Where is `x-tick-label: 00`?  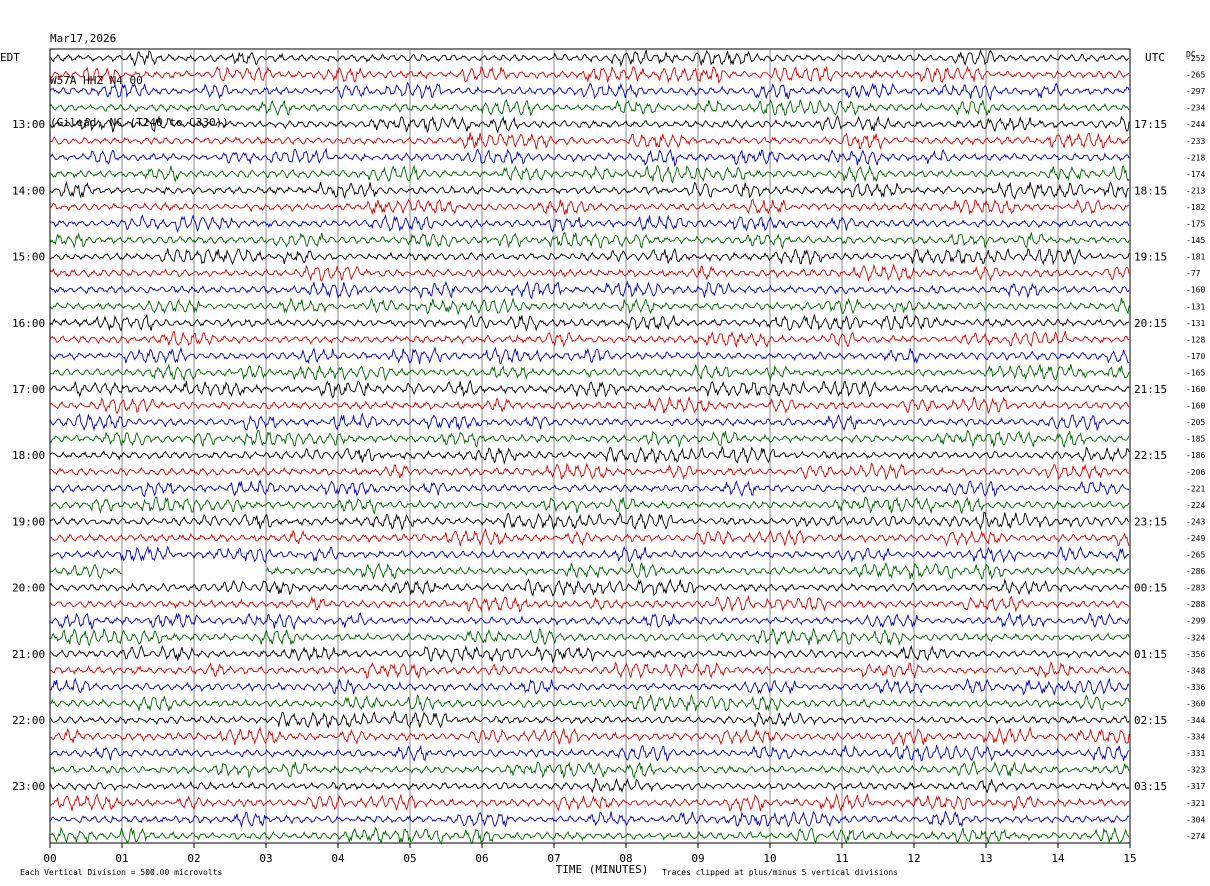 x-tick-label: 00 is located at coordinates (49, 858).